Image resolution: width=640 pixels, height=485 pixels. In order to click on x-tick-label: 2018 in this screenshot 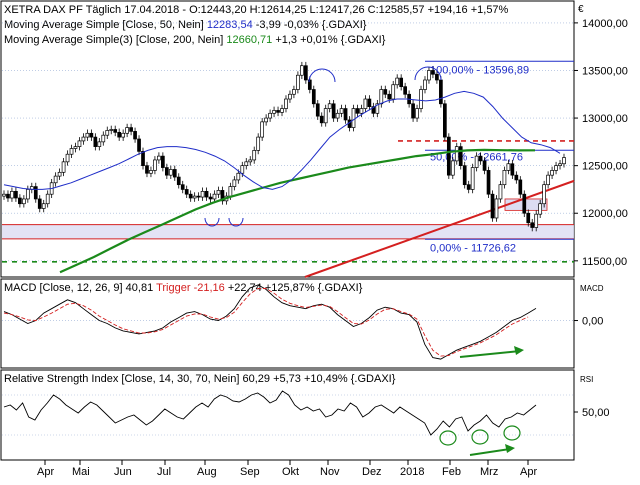, I will do `click(412, 472)`.